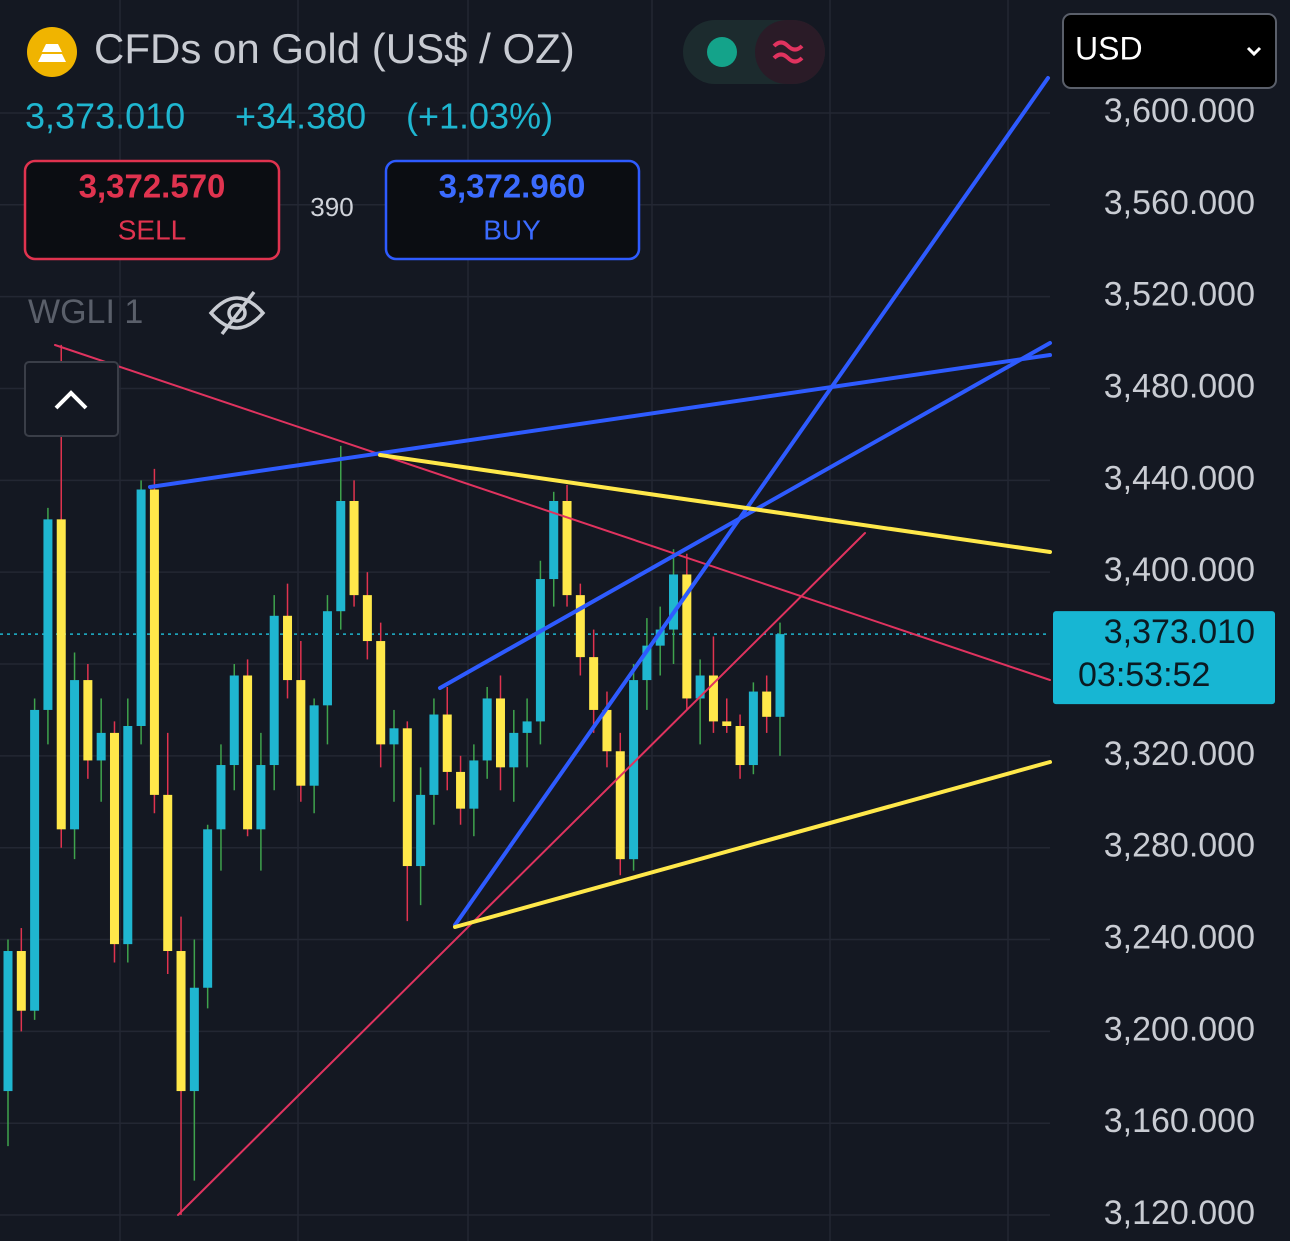 The image size is (1290, 1241). What do you see at coordinates (1179, 1029) in the screenshot?
I see `y-tick-label: 3,200.000` at bounding box center [1179, 1029].